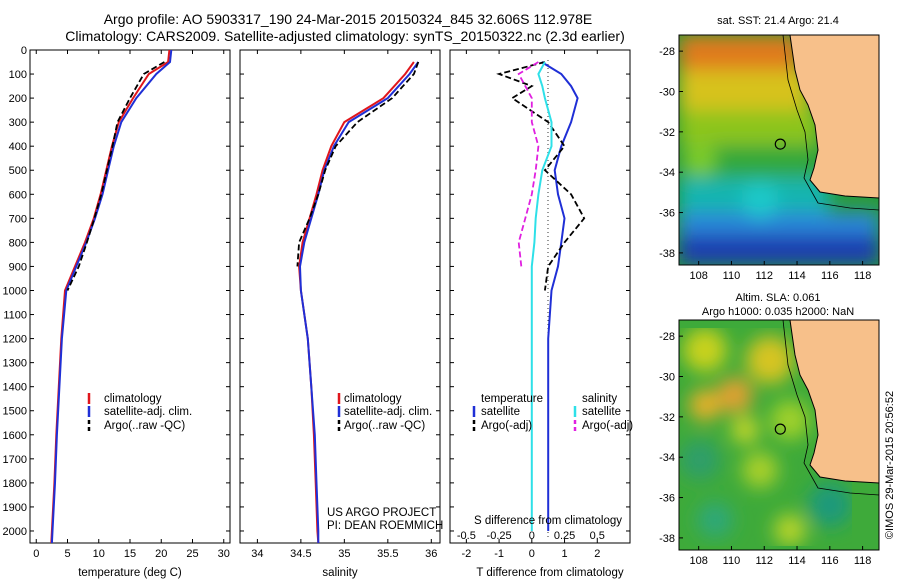 The height and width of the screenshot is (580, 900). What do you see at coordinates (161, 554) in the screenshot?
I see `x-tick-label: 20` at bounding box center [161, 554].